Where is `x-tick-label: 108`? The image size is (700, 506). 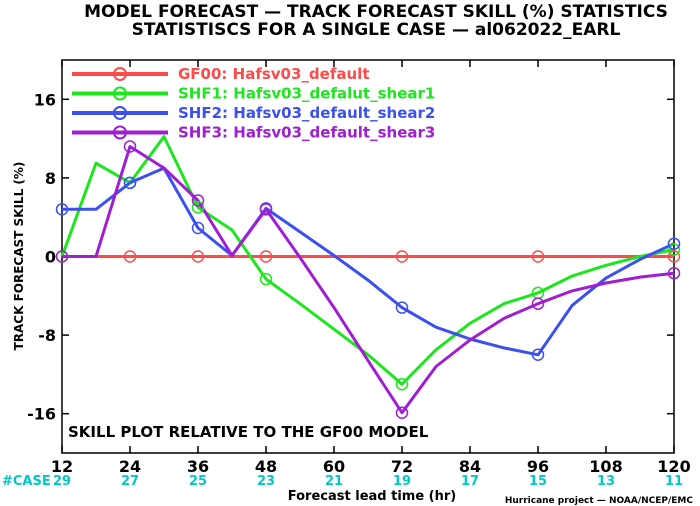
x-tick-label: 108 is located at coordinates (605, 466).